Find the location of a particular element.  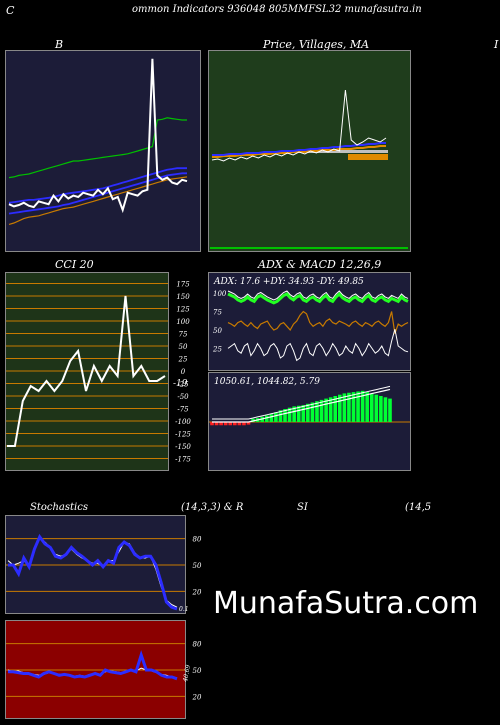

price-ma-chart is located at coordinates (309, 151).